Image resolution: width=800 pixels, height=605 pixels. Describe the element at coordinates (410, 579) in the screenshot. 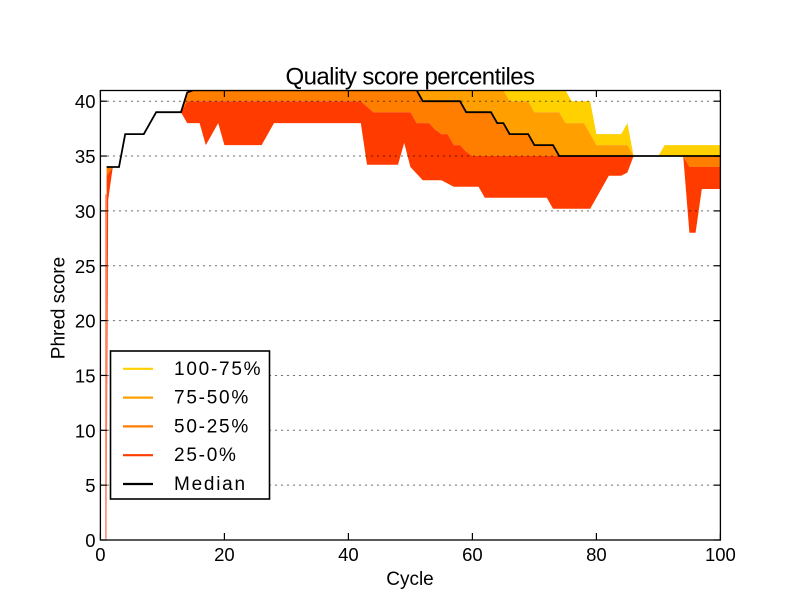

I see `svg-text: Cycle` at that location.